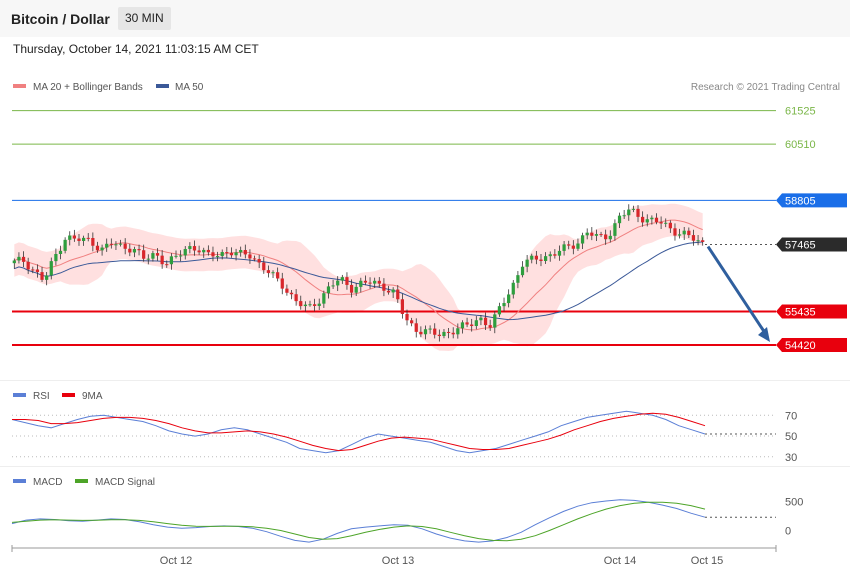 The image size is (850, 576). Describe the element at coordinates (144, 18) in the screenshot. I see `timeframe-badge: 30 MIN` at that location.